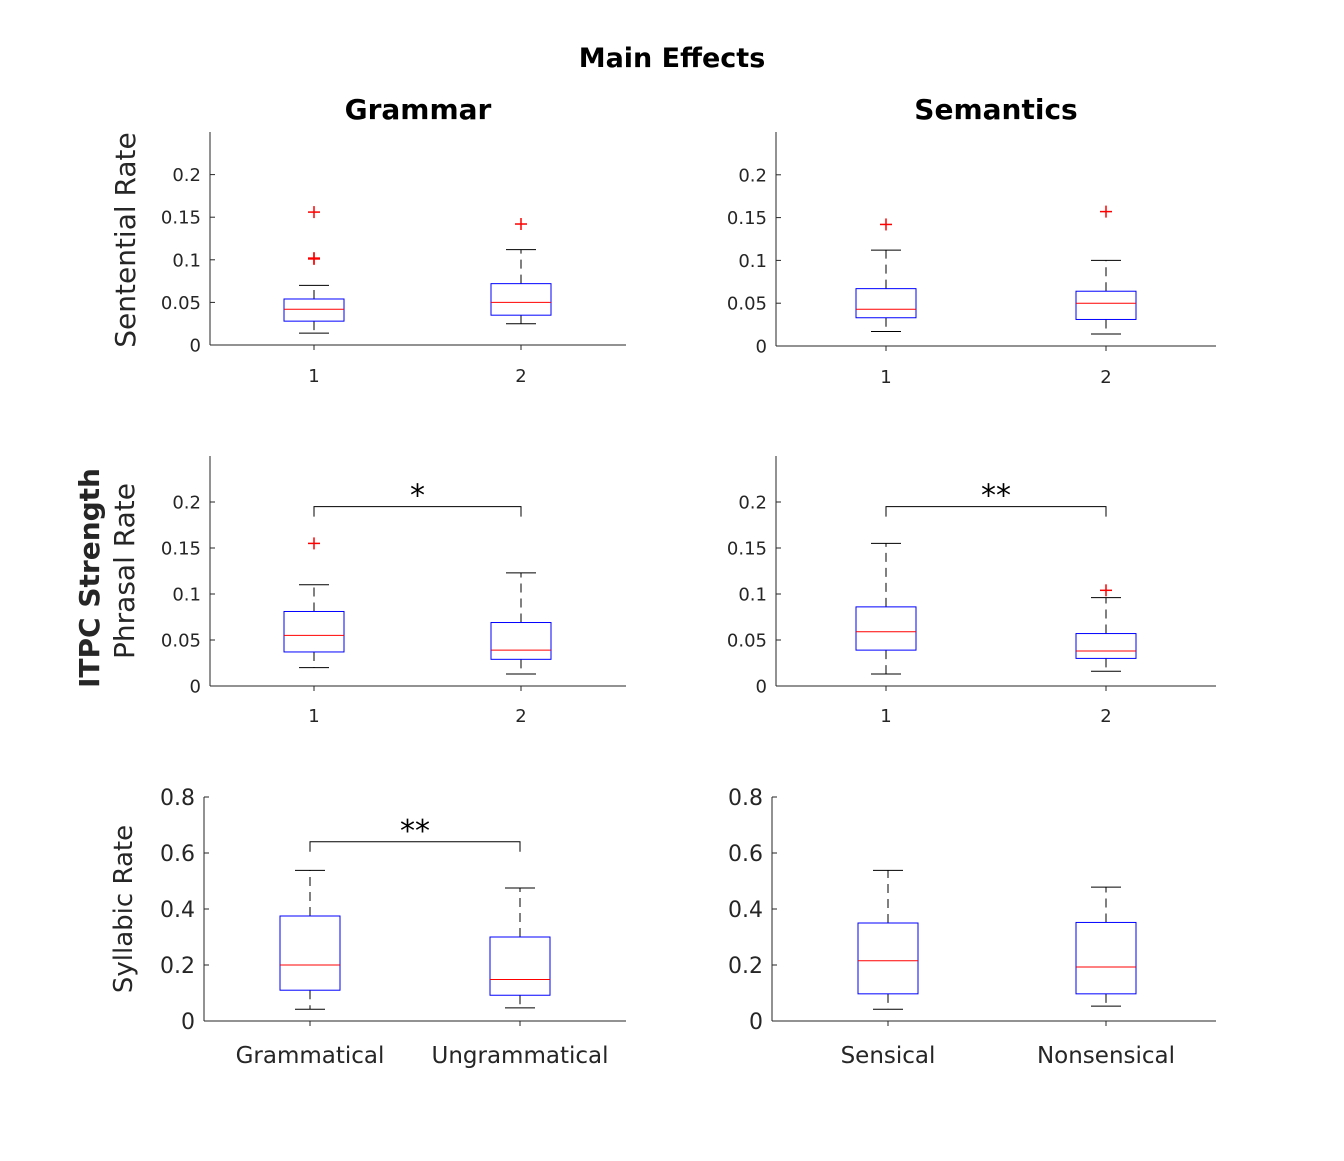 The height and width of the screenshot is (1161, 1344). I want to click on chart-panel-3: 0 0.05 0.1 0.15 0.2 1 2 Phrasal Rate *, so click(367, 591).